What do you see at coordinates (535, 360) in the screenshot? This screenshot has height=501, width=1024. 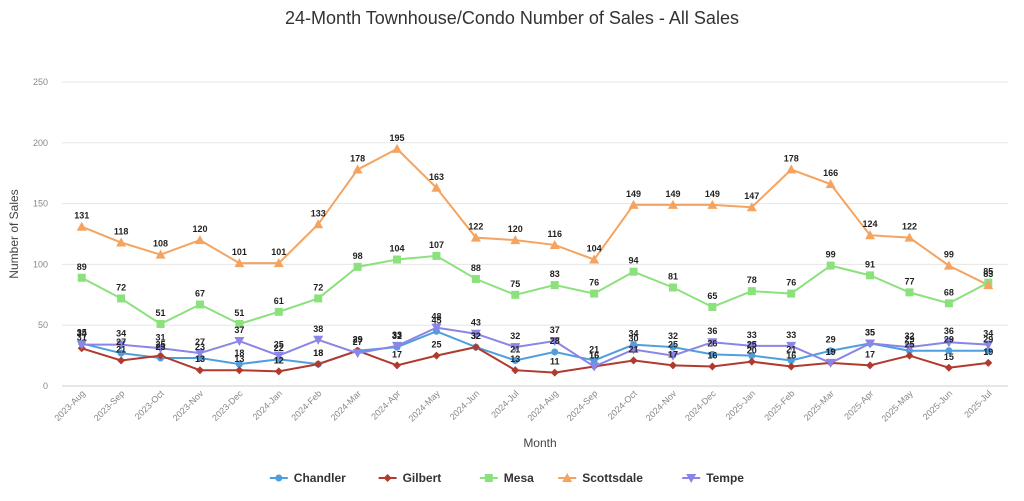 I see `gilbert-series-line` at bounding box center [535, 360].